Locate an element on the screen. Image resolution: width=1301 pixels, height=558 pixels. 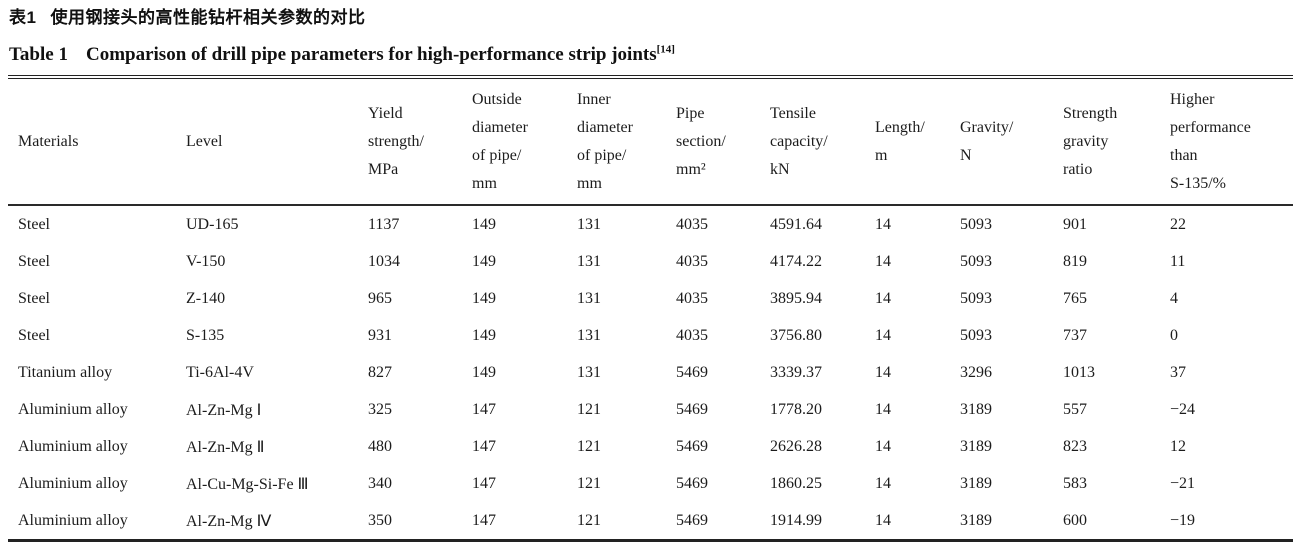
column-header-outside-diameter: Outside diameter of pipe/ mm is located at coordinates (524, 141).